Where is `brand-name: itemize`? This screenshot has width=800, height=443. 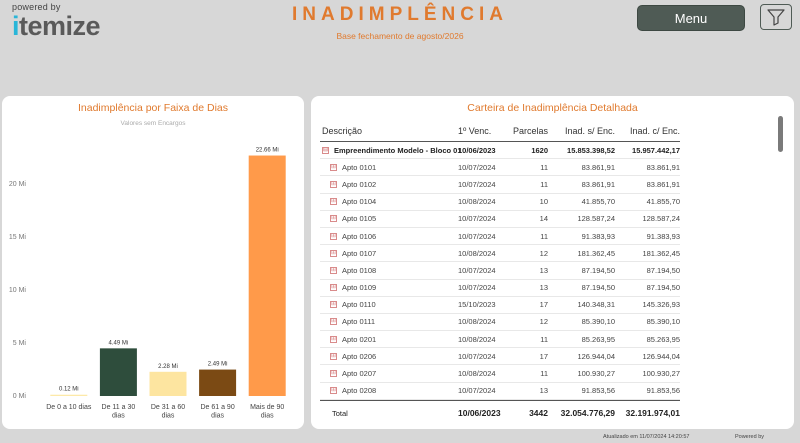
brand-name: itemize is located at coordinates (67, 26).